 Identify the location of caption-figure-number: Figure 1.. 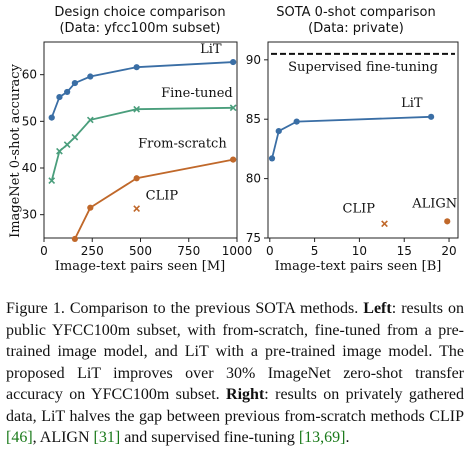
(35, 308).